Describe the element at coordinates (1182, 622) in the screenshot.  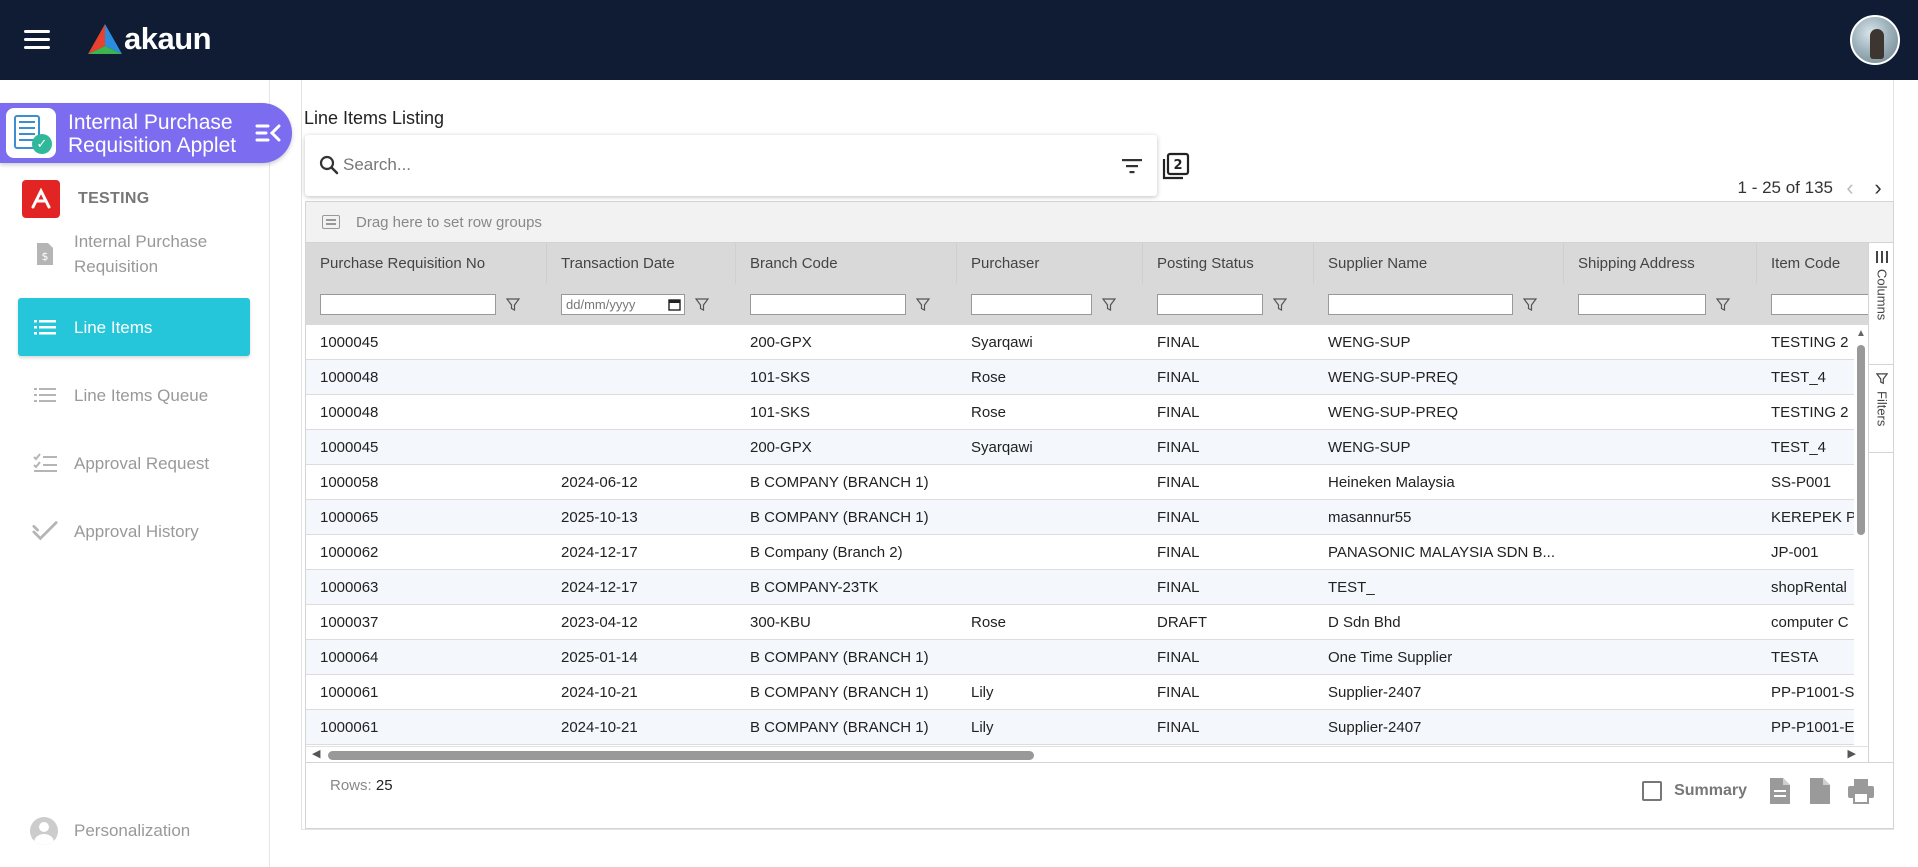
I see `cell-posting-status: DRAFT` at that location.